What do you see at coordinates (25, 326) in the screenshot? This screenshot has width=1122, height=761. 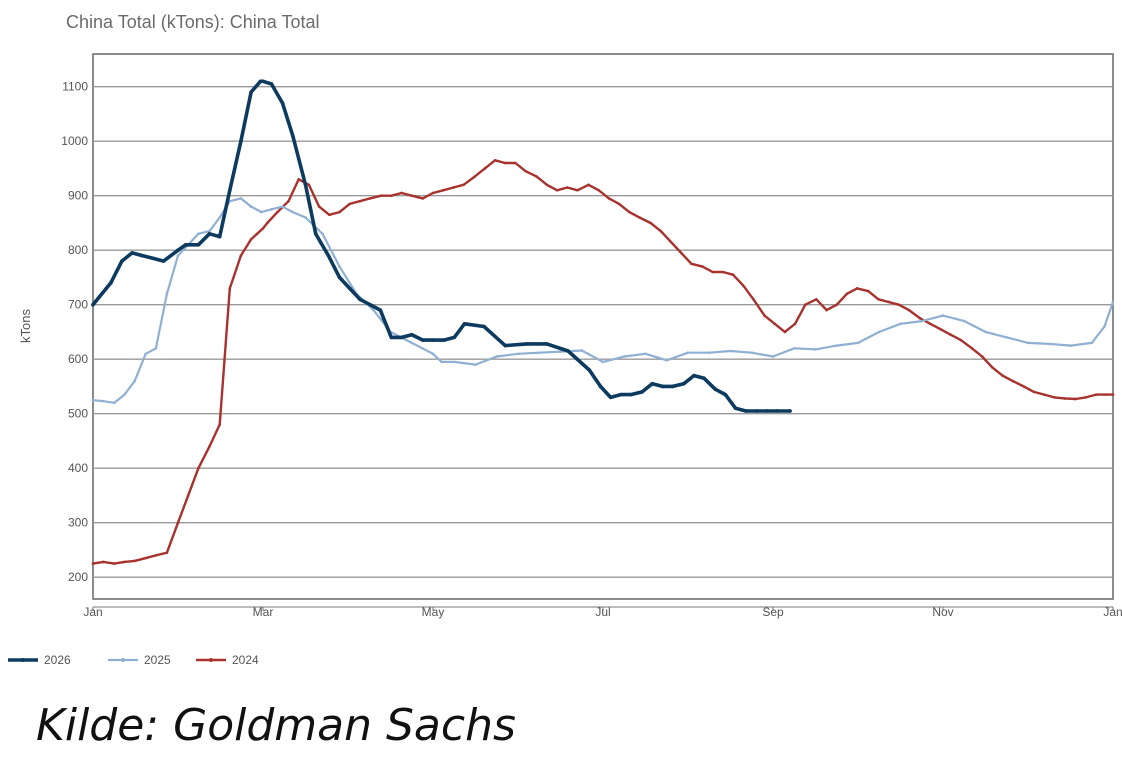 I see `y-axis-label: kTons` at bounding box center [25, 326].